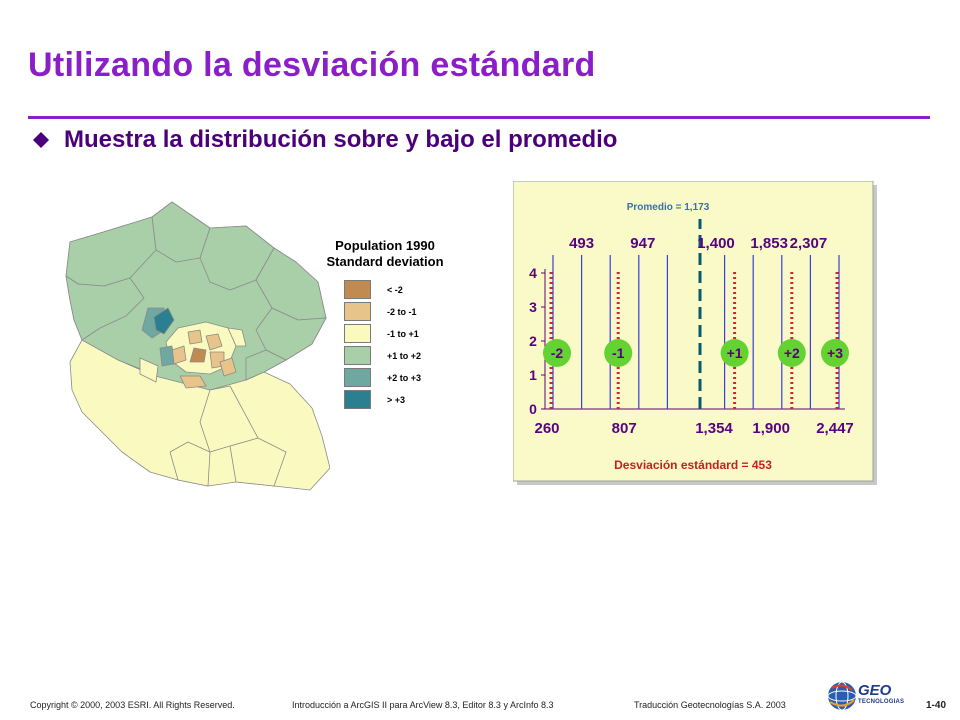 This screenshot has height=720, width=960. I want to click on legend-item: +1 to +2, so click(382, 355).